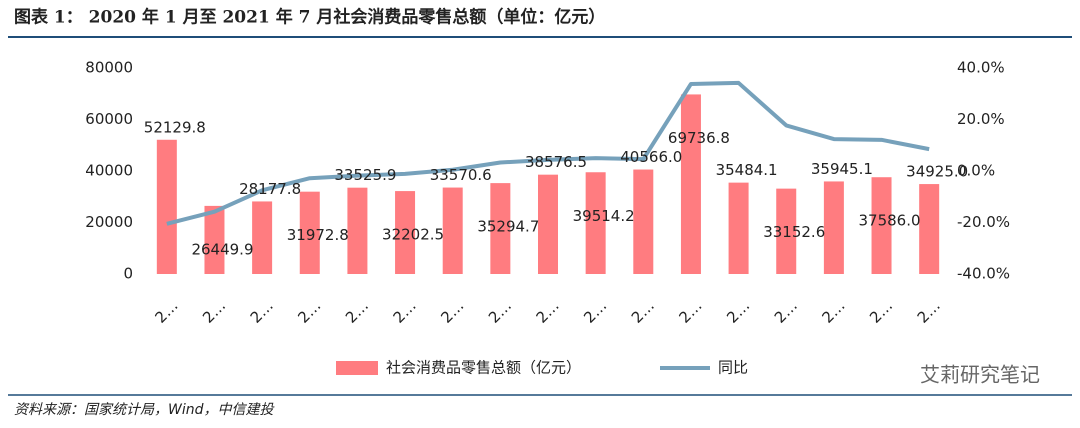 This screenshot has width=1080, height=428. Describe the element at coordinates (461, 175) in the screenshot. I see `data-label: 33570.6` at that location.